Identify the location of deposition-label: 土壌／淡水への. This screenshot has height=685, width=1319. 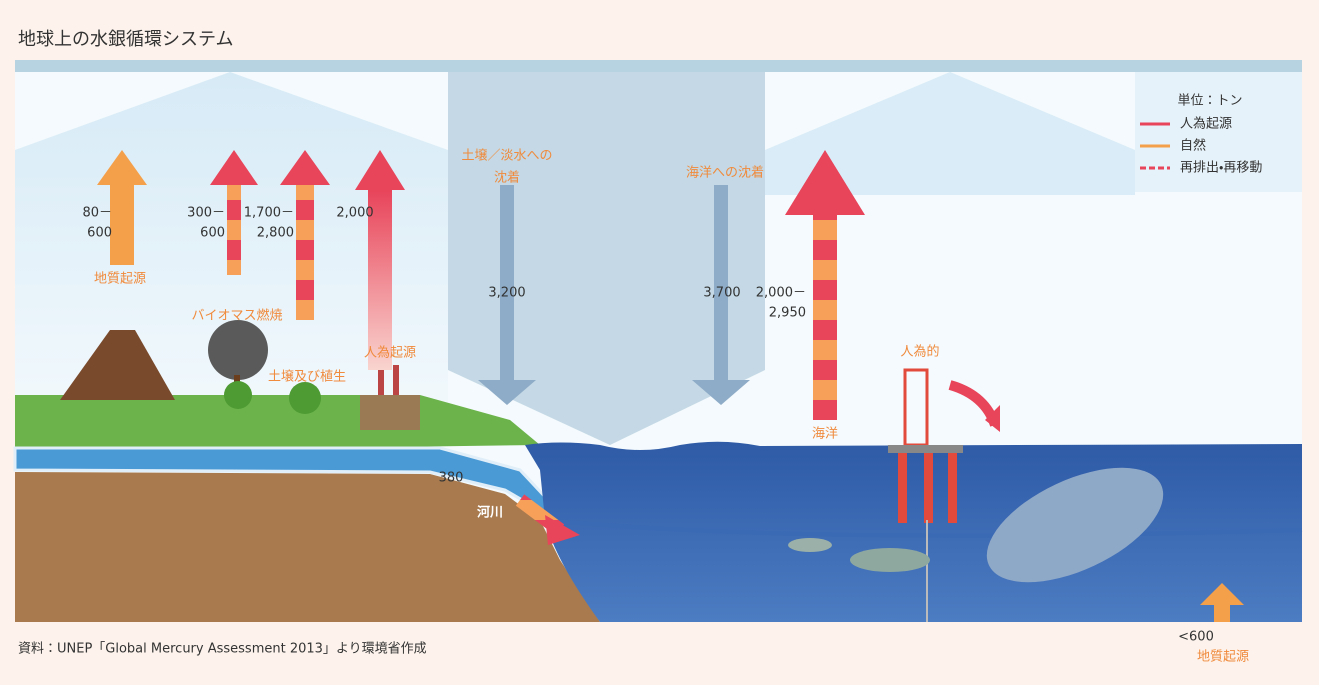
(506, 156).